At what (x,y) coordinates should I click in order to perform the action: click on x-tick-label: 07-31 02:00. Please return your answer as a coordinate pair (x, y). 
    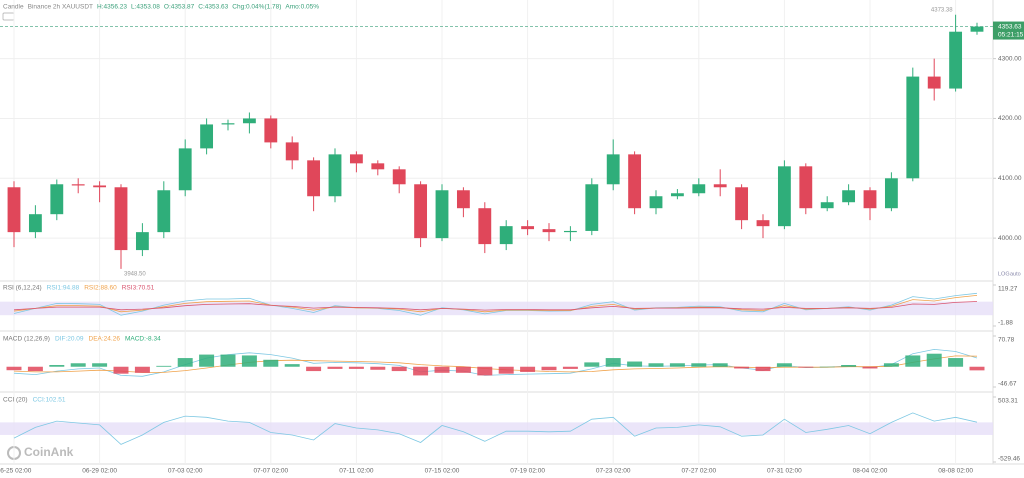
    Looking at the image, I should click on (784, 471).